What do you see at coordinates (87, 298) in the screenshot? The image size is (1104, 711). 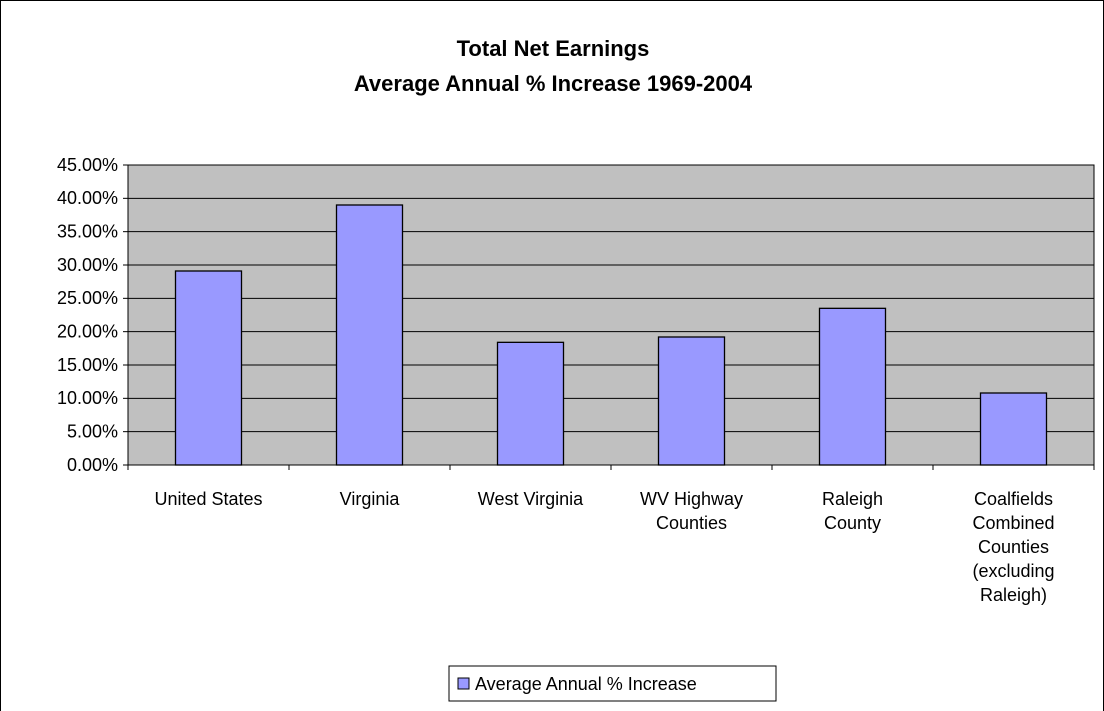 I see `y-tick-label: 25.00%` at bounding box center [87, 298].